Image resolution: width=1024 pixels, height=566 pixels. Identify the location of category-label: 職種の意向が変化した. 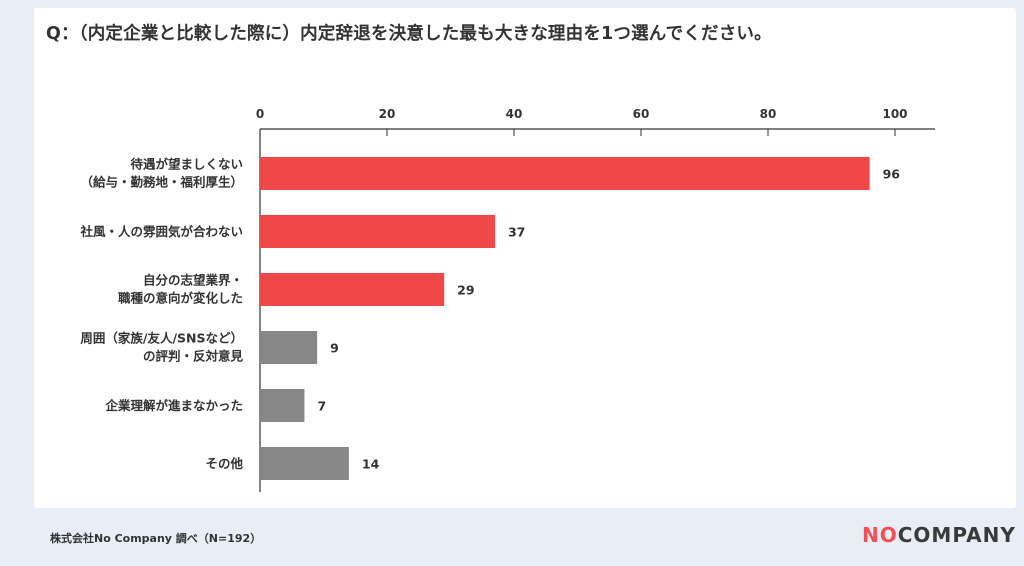
(180, 298).